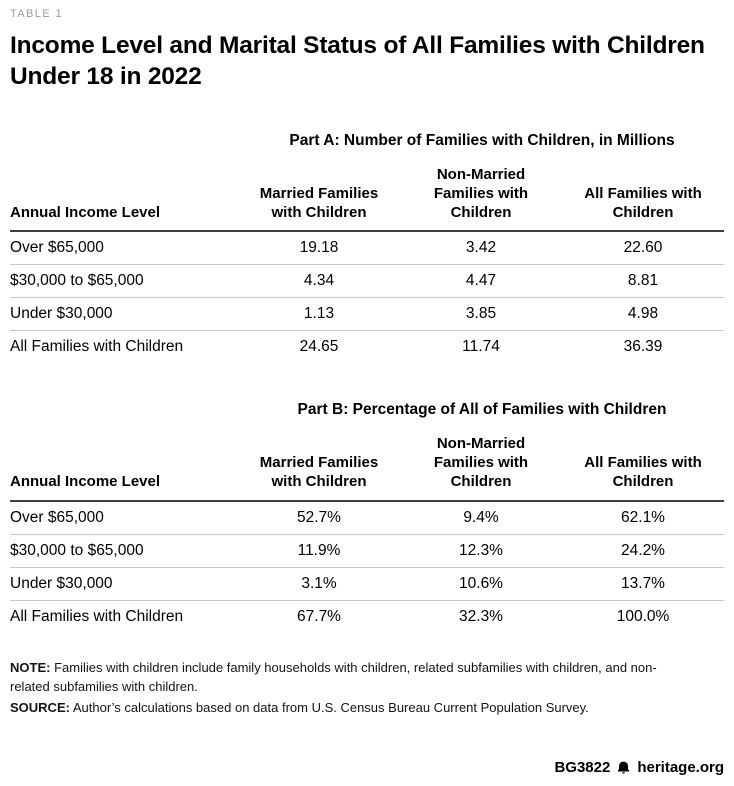  I want to click on report-id: BG3822, so click(582, 767).